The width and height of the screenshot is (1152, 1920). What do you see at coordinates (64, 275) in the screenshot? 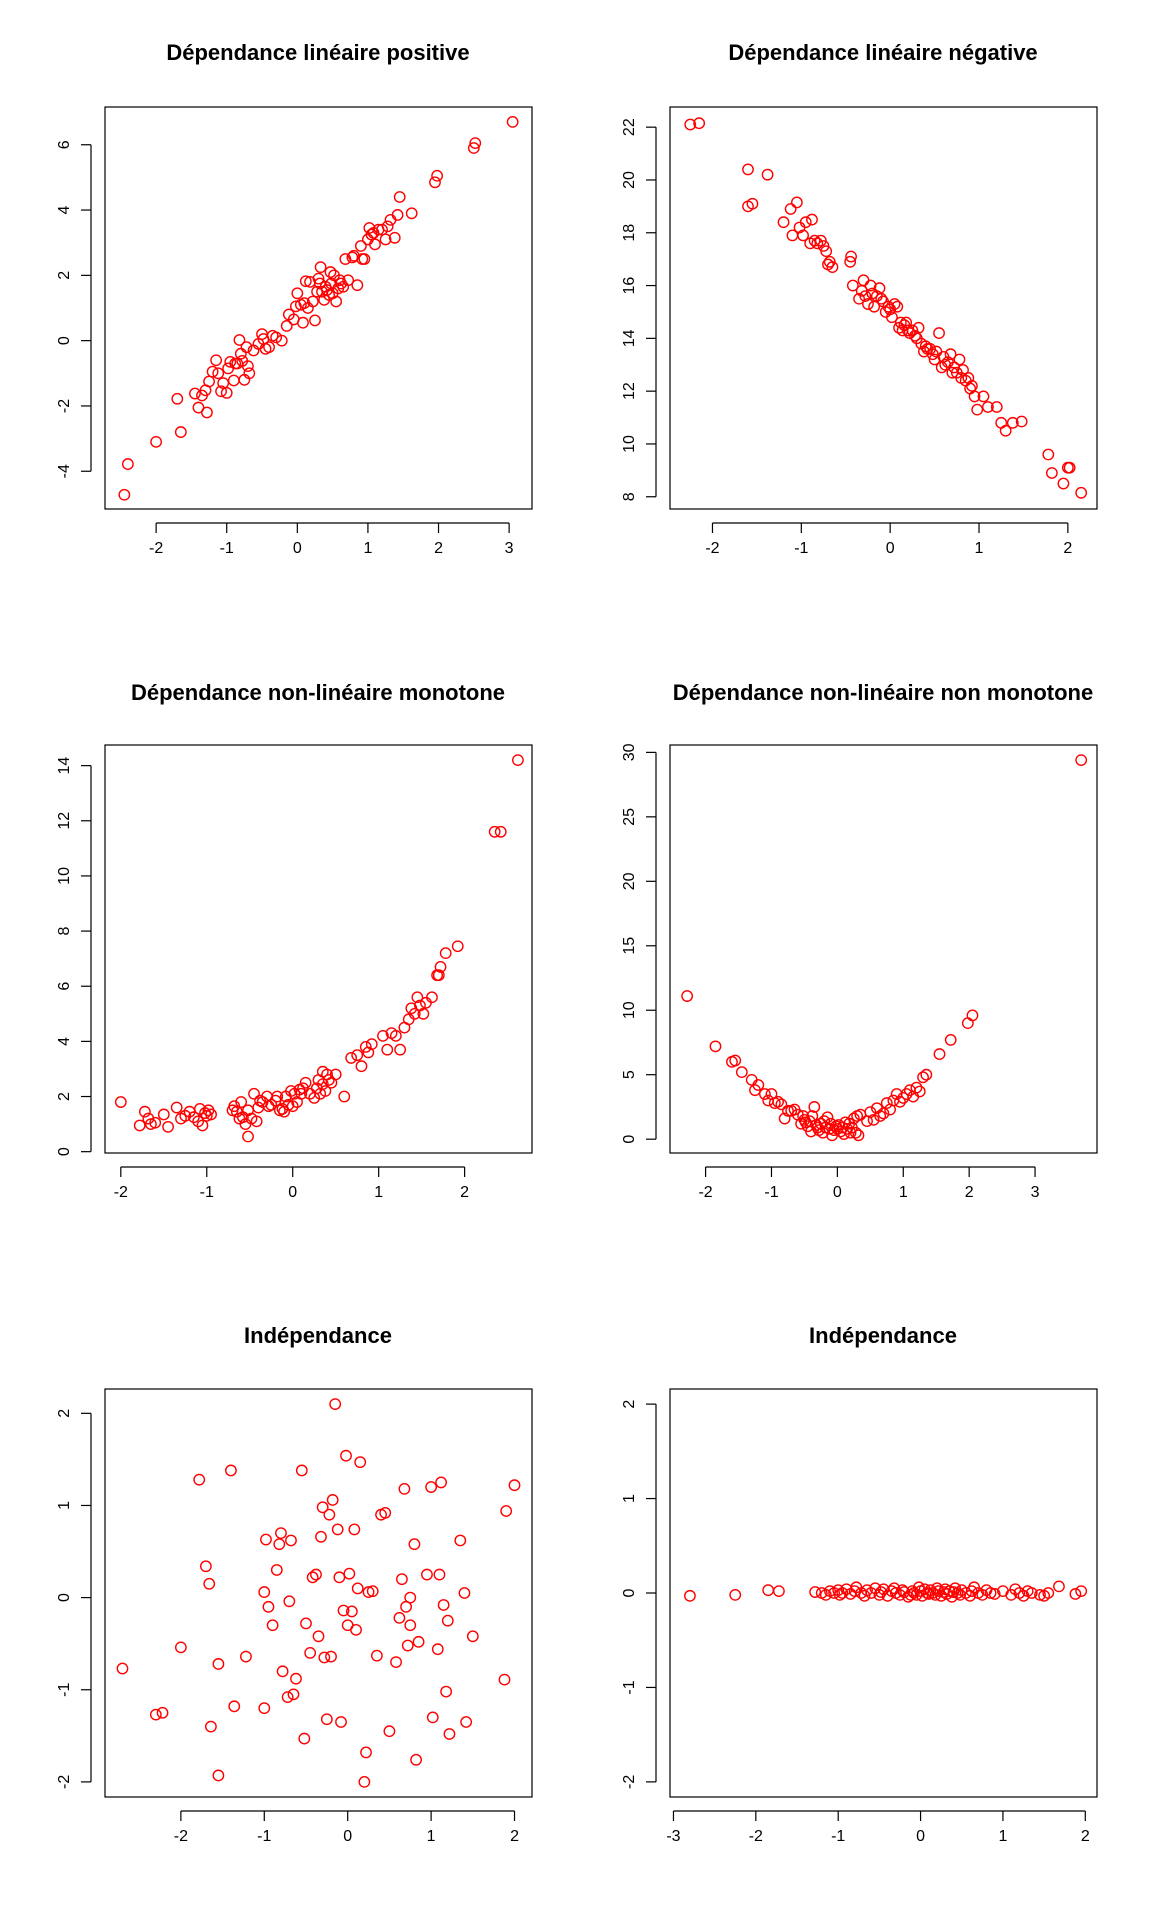
I see `y-tick-label: 2` at bounding box center [64, 275].